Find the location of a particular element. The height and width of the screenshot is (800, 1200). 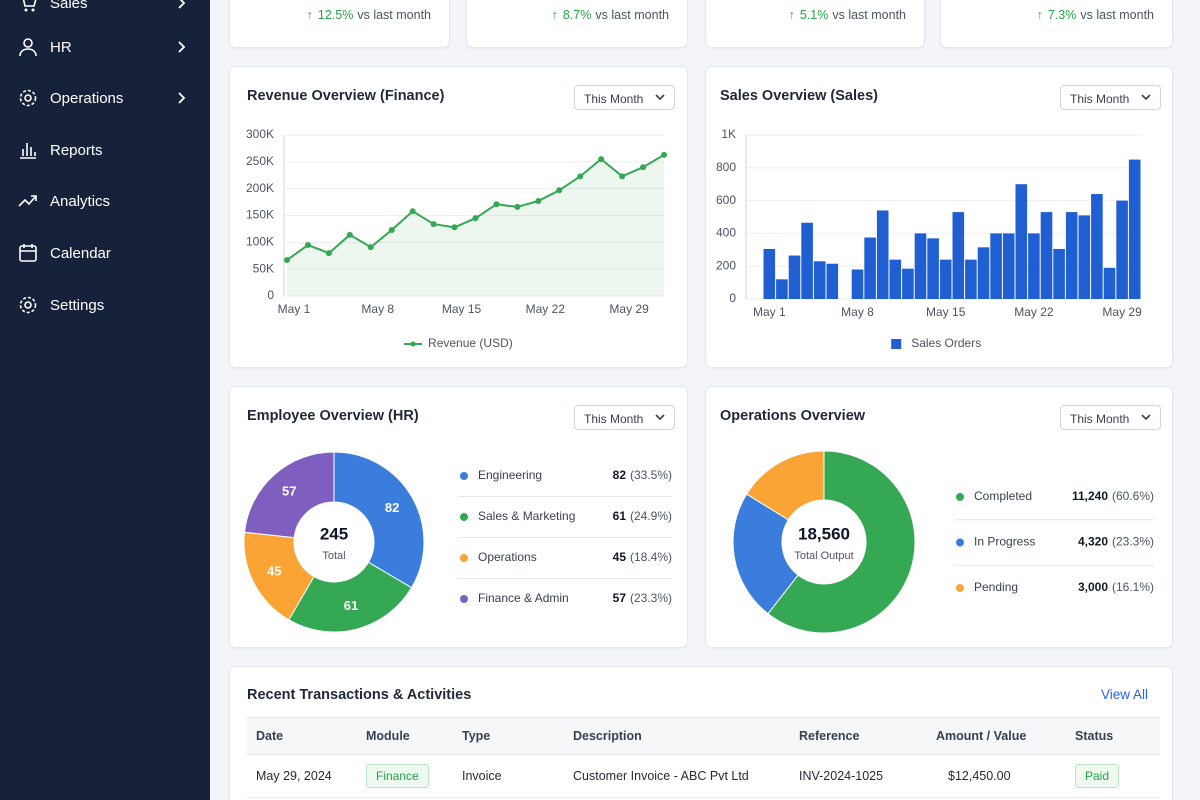

legend-value: 61 is located at coordinates (620, 516).